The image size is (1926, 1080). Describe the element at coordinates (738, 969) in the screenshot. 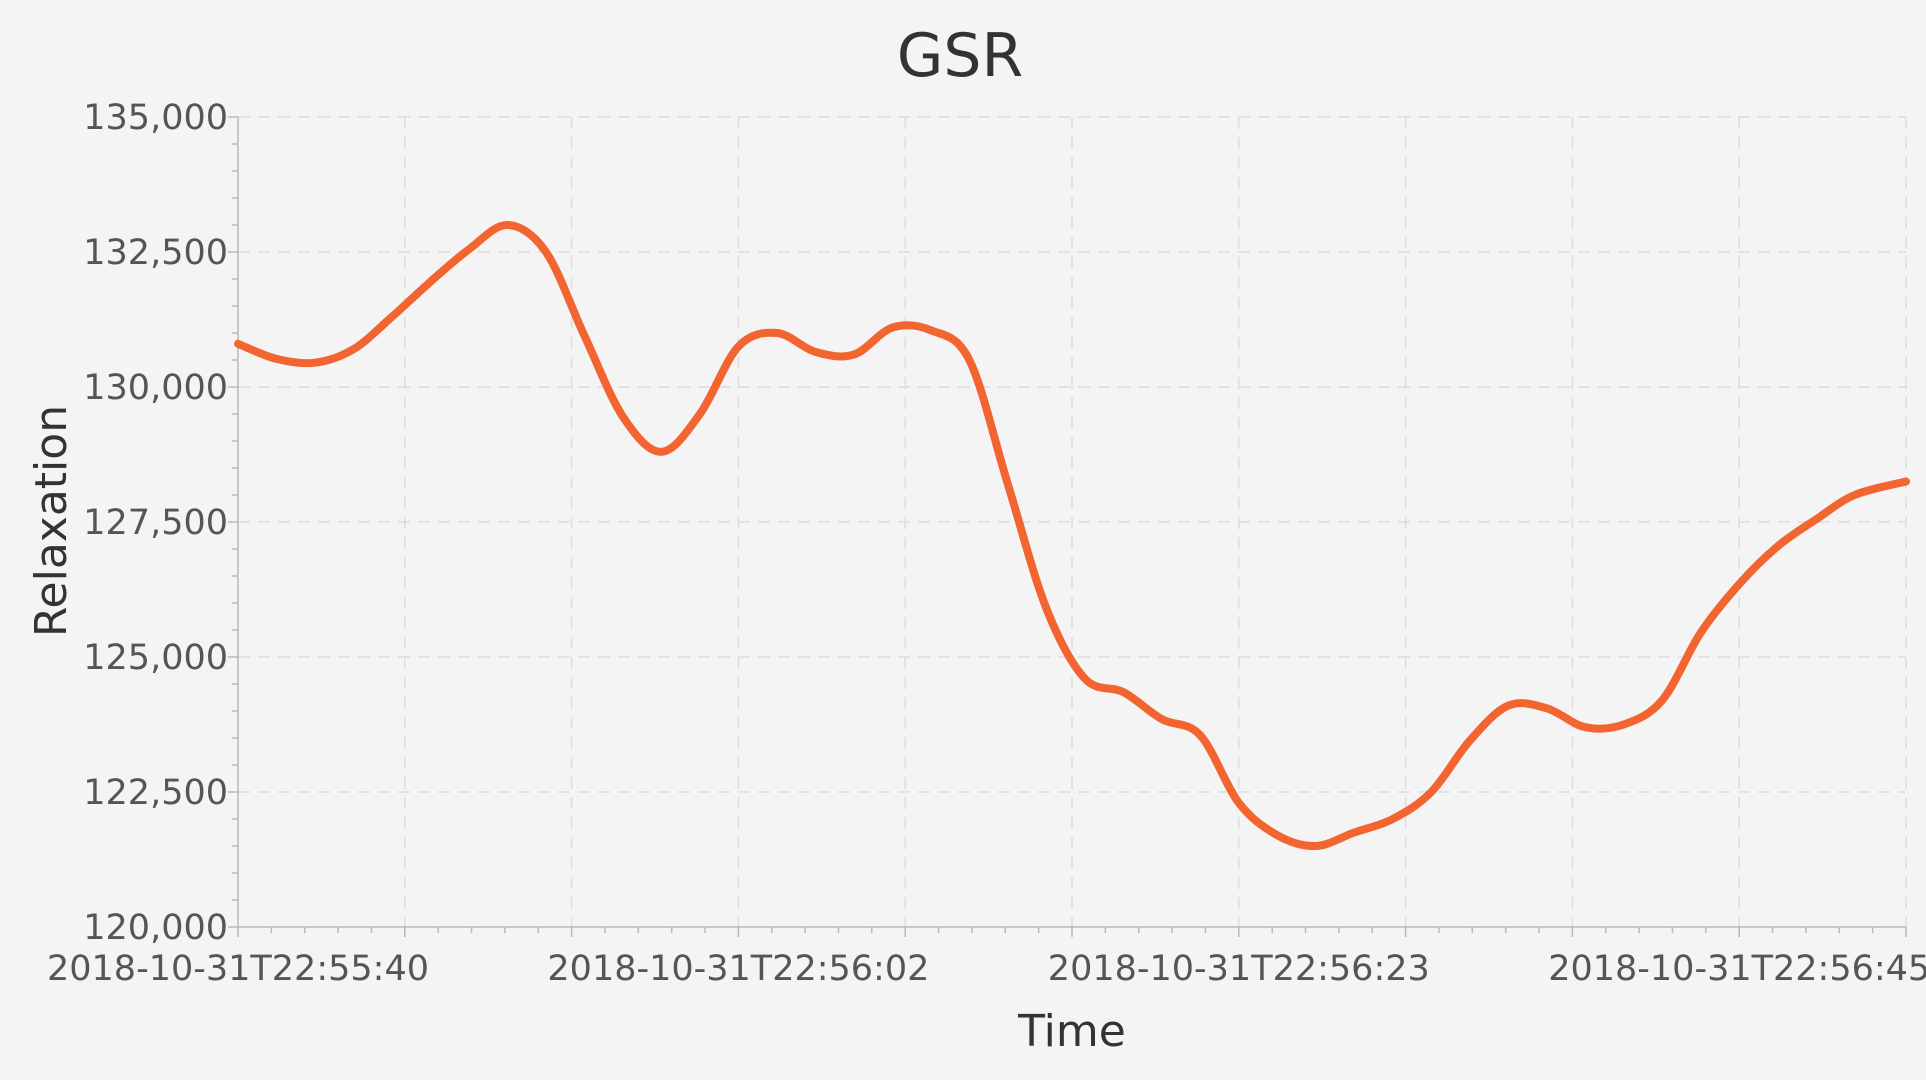

I see `x-tick-label: 2018-10-31T22:56:02` at that location.